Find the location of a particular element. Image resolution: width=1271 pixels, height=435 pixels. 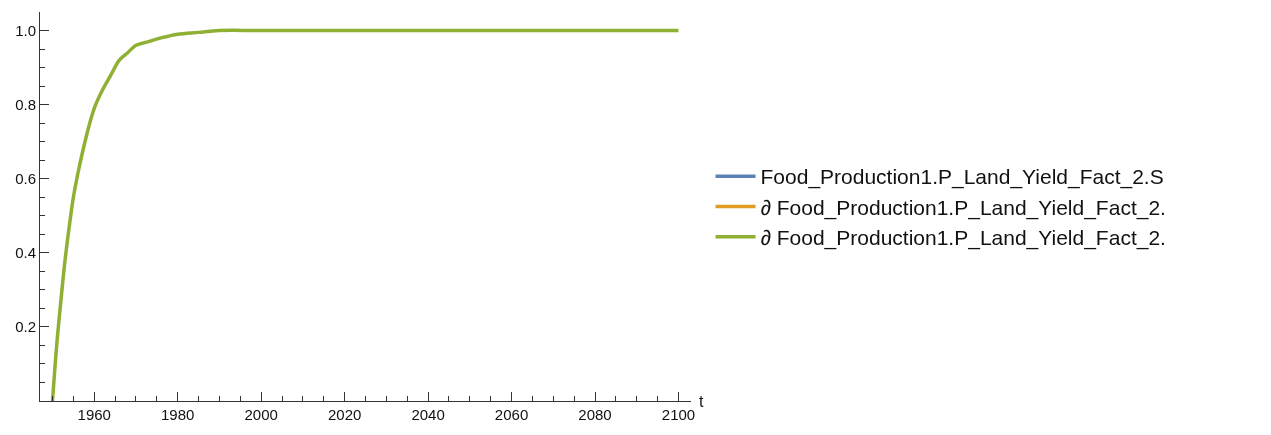

x-tick-label: 1960 is located at coordinates (94, 414).